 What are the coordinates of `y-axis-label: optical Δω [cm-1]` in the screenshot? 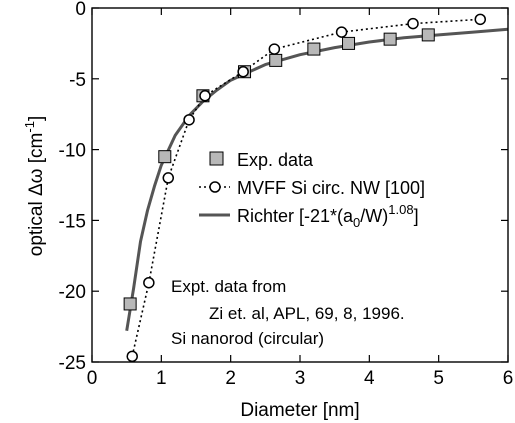 It's located at (34, 186).